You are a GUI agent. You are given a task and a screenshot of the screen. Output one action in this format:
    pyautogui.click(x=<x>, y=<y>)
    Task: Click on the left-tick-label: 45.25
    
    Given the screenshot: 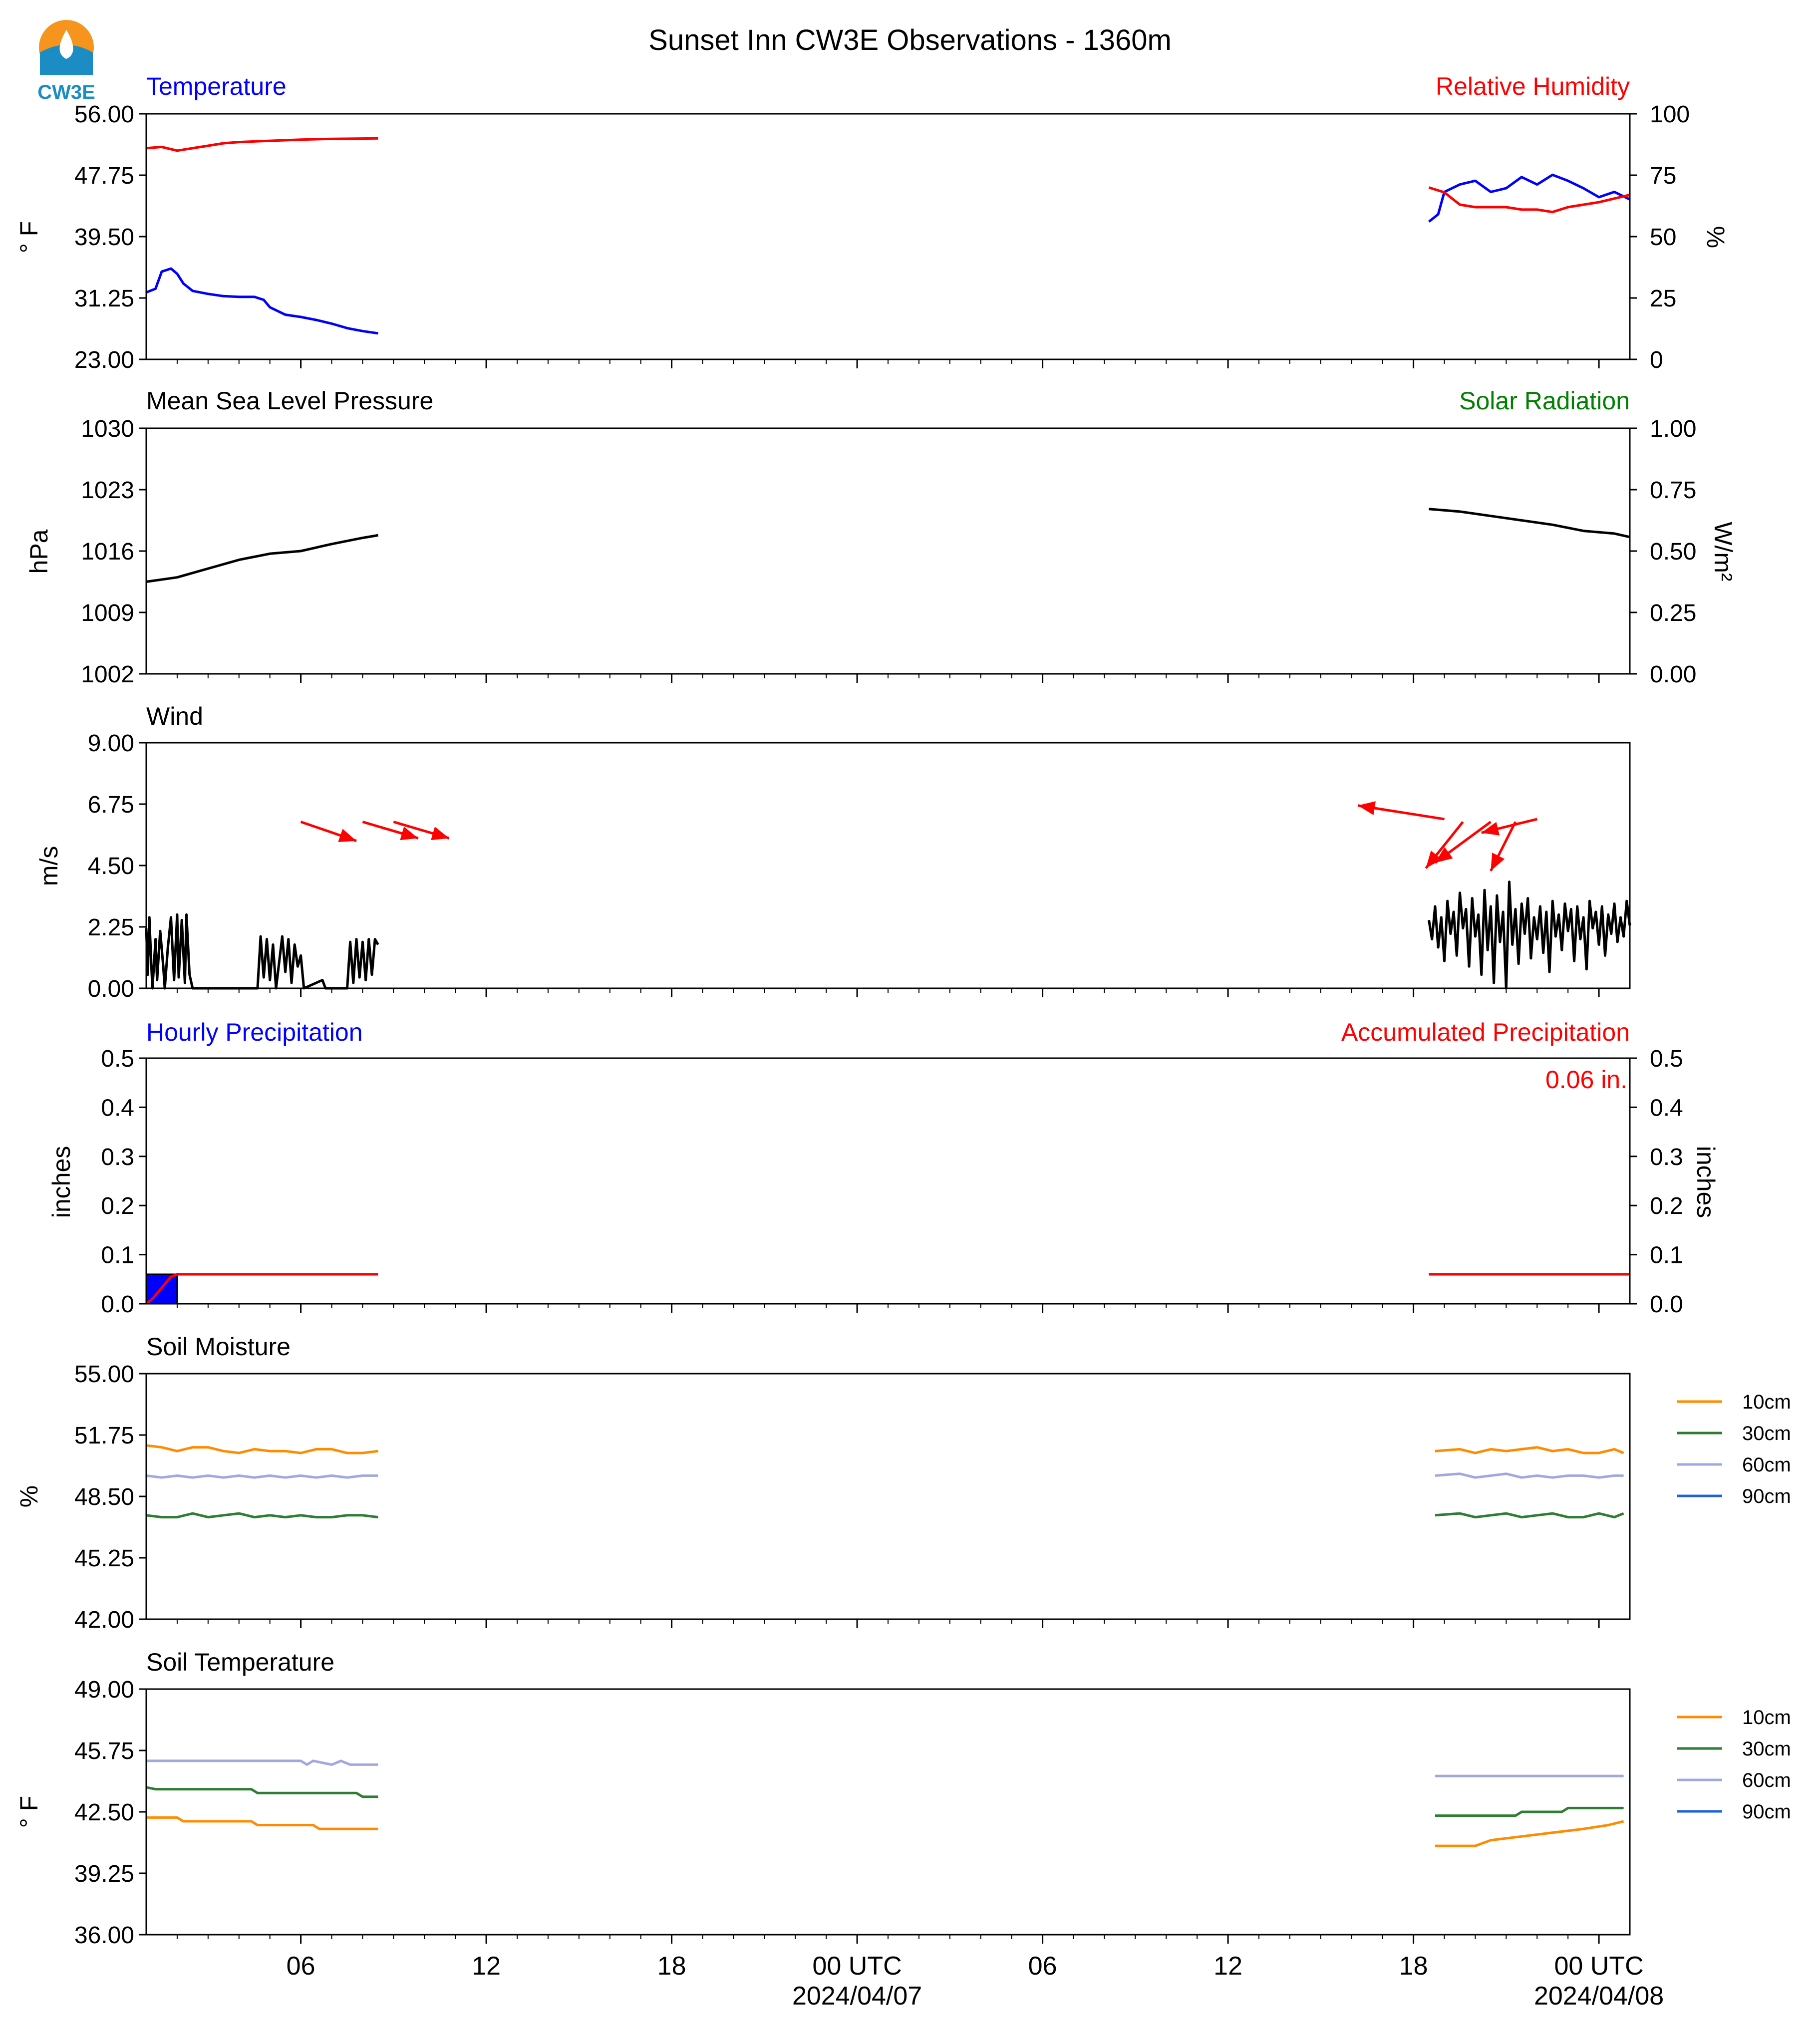 What is the action you would take?
    pyautogui.click(x=104, y=1558)
    